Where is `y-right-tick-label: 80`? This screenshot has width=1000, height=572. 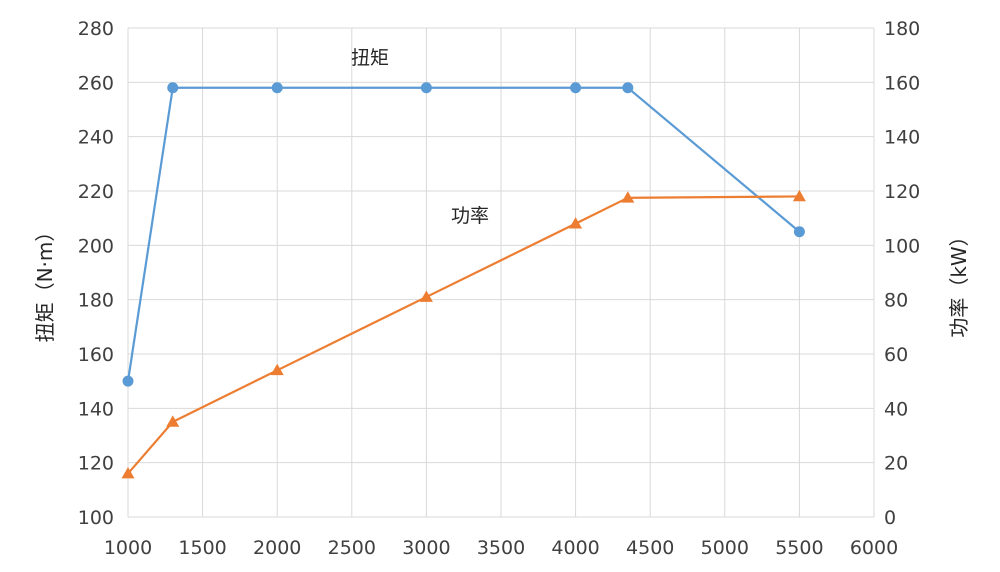
y-right-tick-label: 80 is located at coordinates (896, 301).